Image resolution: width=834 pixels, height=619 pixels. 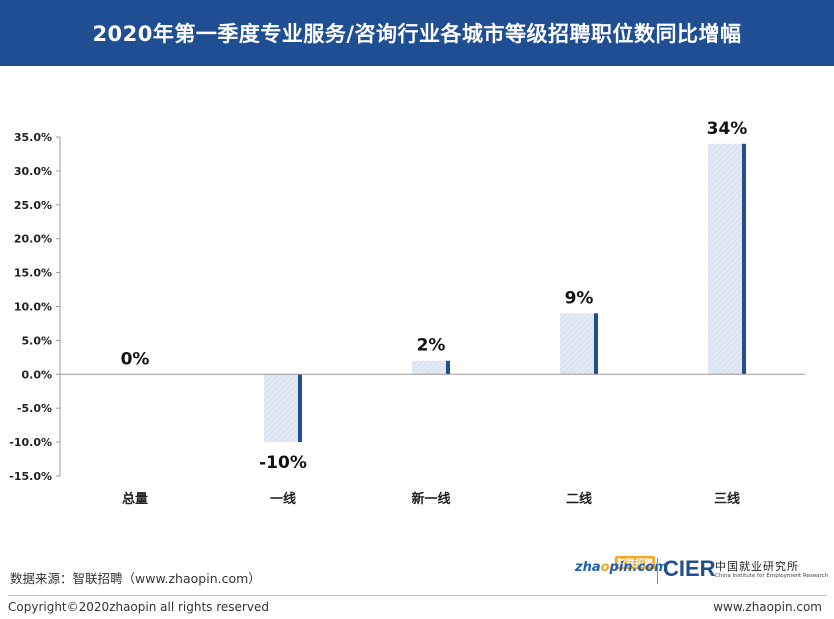 What do you see at coordinates (135, 578) in the screenshot?
I see `data-source: 数据来源：智联招聘（www.zhaopin.com）` at bounding box center [135, 578].